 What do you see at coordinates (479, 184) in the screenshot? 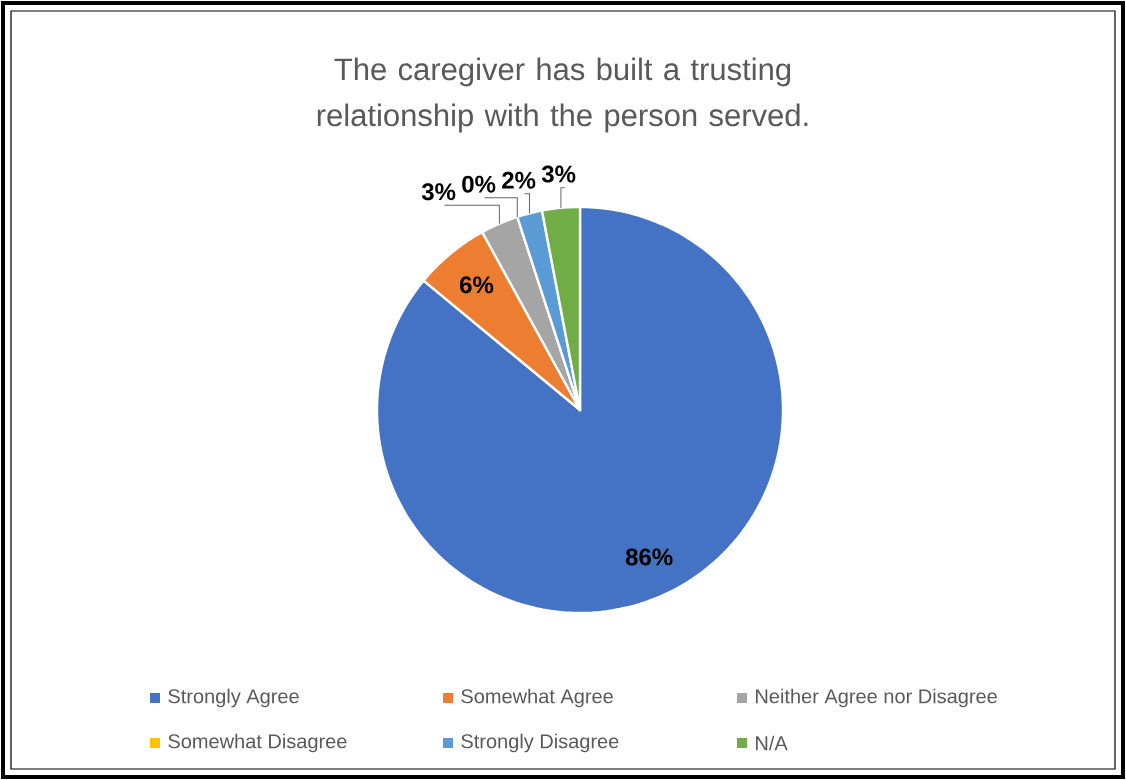
I see `text: 0%` at bounding box center [479, 184].